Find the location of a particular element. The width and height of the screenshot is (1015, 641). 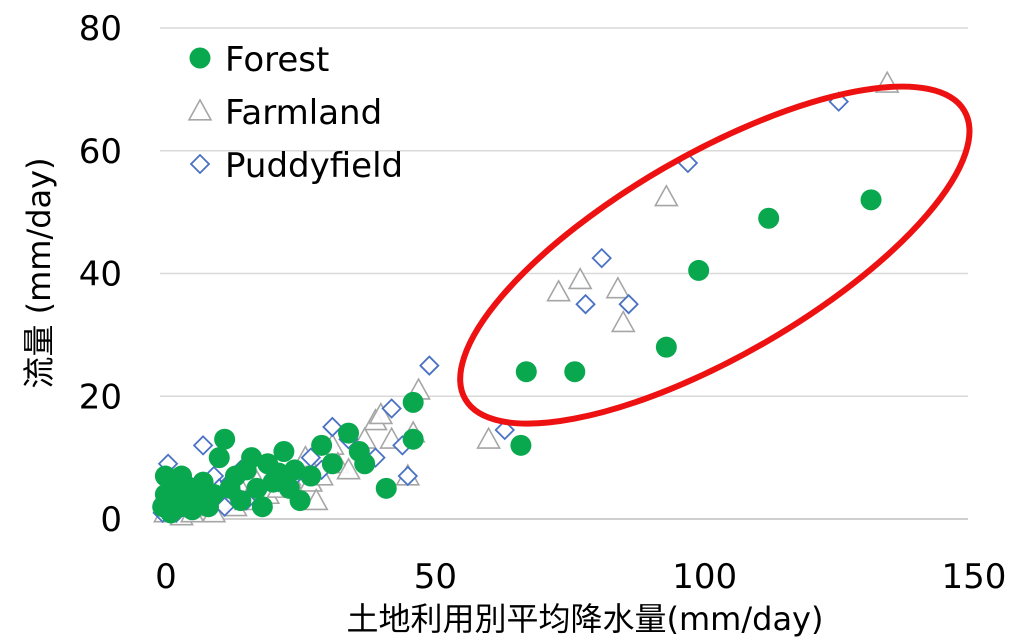

x-tick-label: 150 is located at coordinates (974, 577).